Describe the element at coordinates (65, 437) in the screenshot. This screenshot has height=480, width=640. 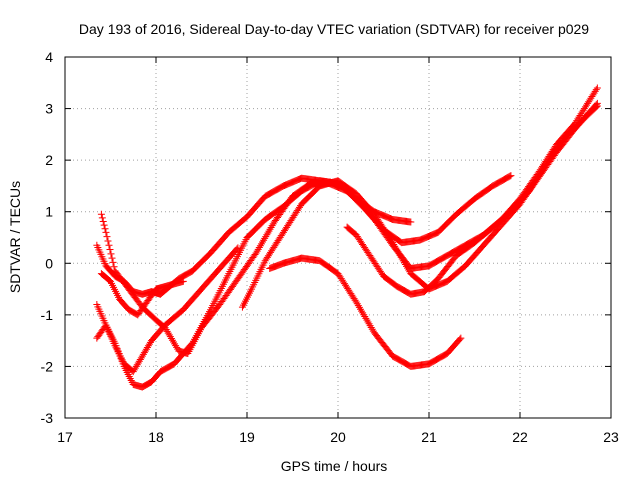
I see `x-tick-label: 17` at that location.